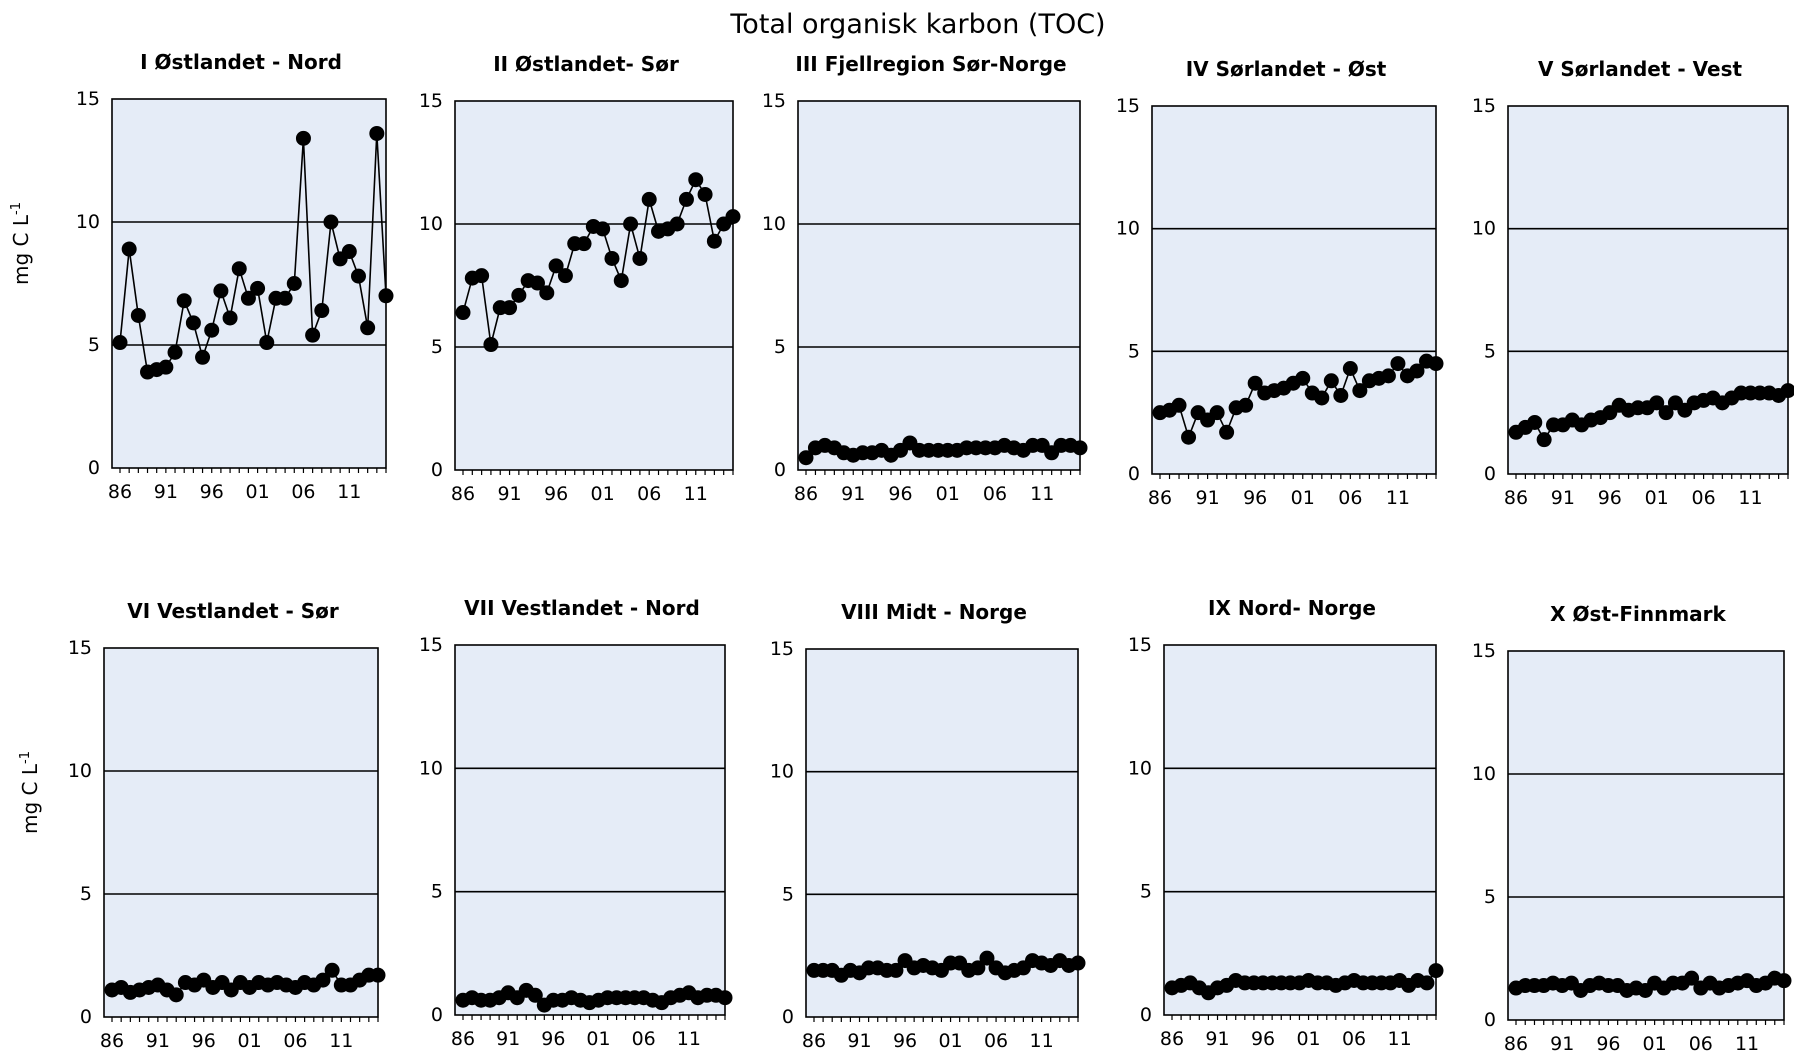 The image size is (1794, 1062). I want to click on panel-title: VII Vestlandet - Nord, so click(582, 608).